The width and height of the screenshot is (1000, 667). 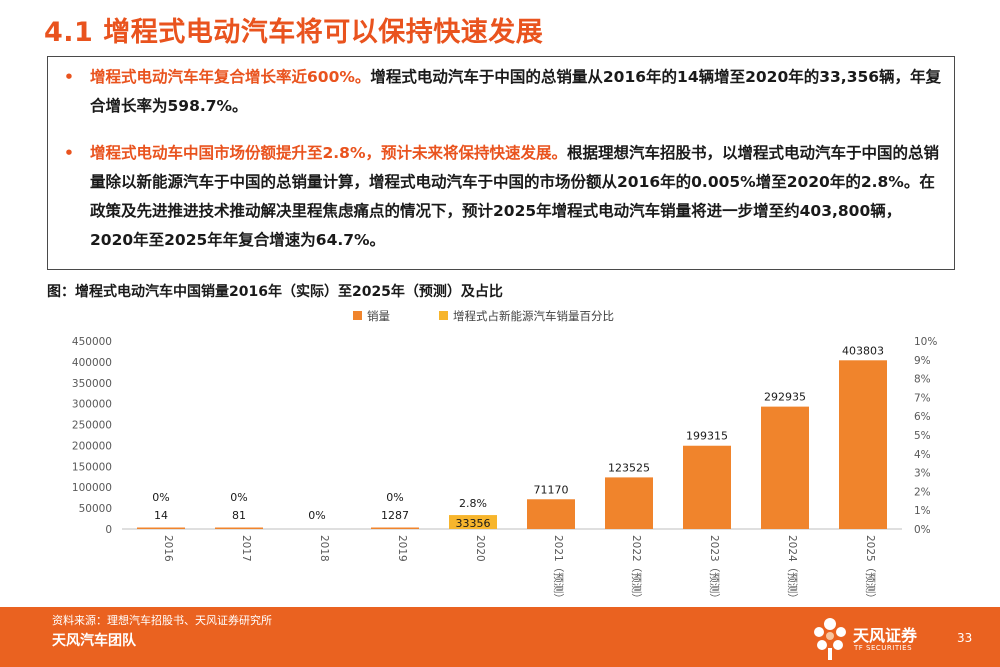 I want to click on bar-data-label: 14, so click(x=161, y=515).